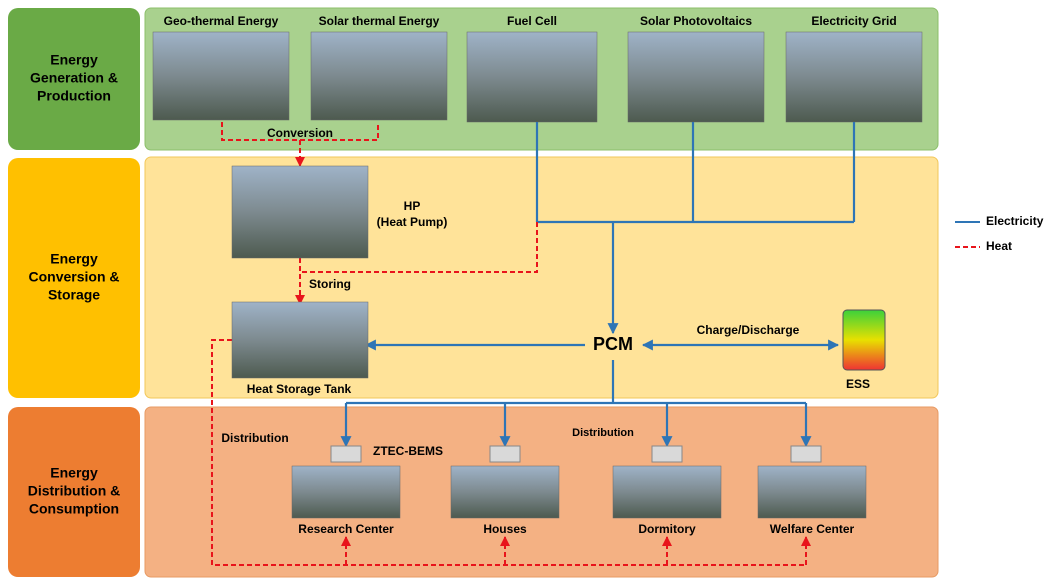 This screenshot has height=579, width=1057. I want to click on legend-label: Heat, so click(999, 246).